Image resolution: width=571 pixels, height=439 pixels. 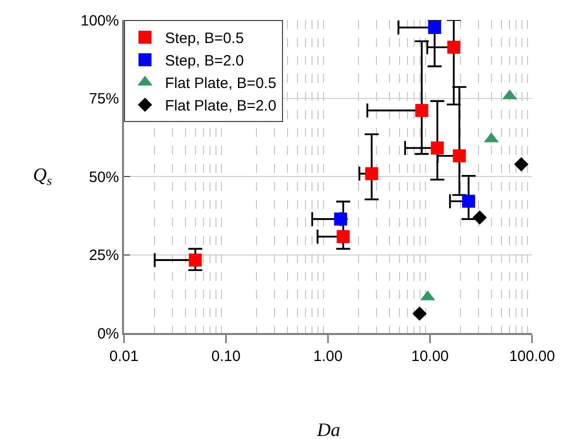 What do you see at coordinates (103, 255) in the screenshot?
I see `y-tick-label: 25%` at bounding box center [103, 255].